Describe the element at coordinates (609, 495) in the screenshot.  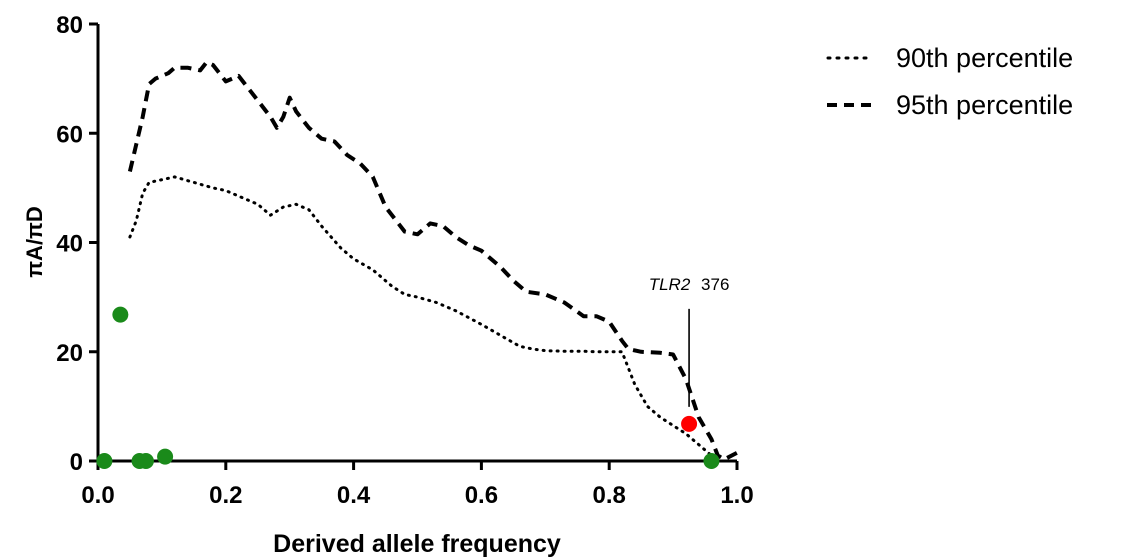
I see `x-tick-label: 0.8` at that location.